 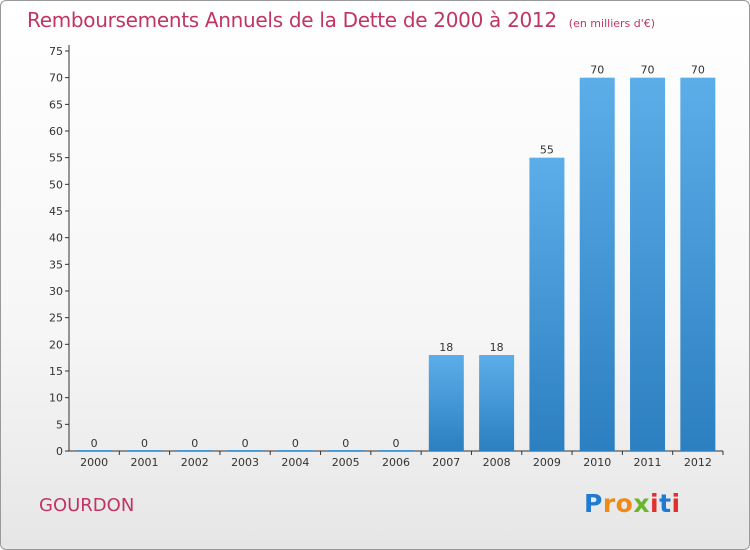 I want to click on logo-letter: t, so click(x=665, y=503).